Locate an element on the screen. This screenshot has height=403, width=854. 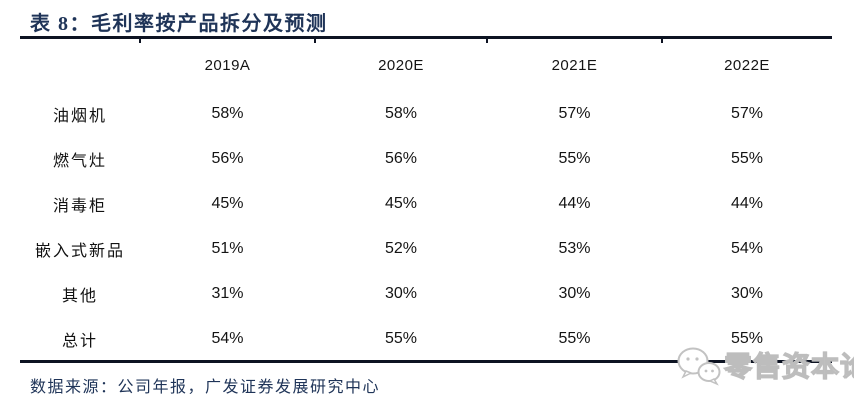
wechat-chat-bubbles-icon is located at coordinates (699, 366).